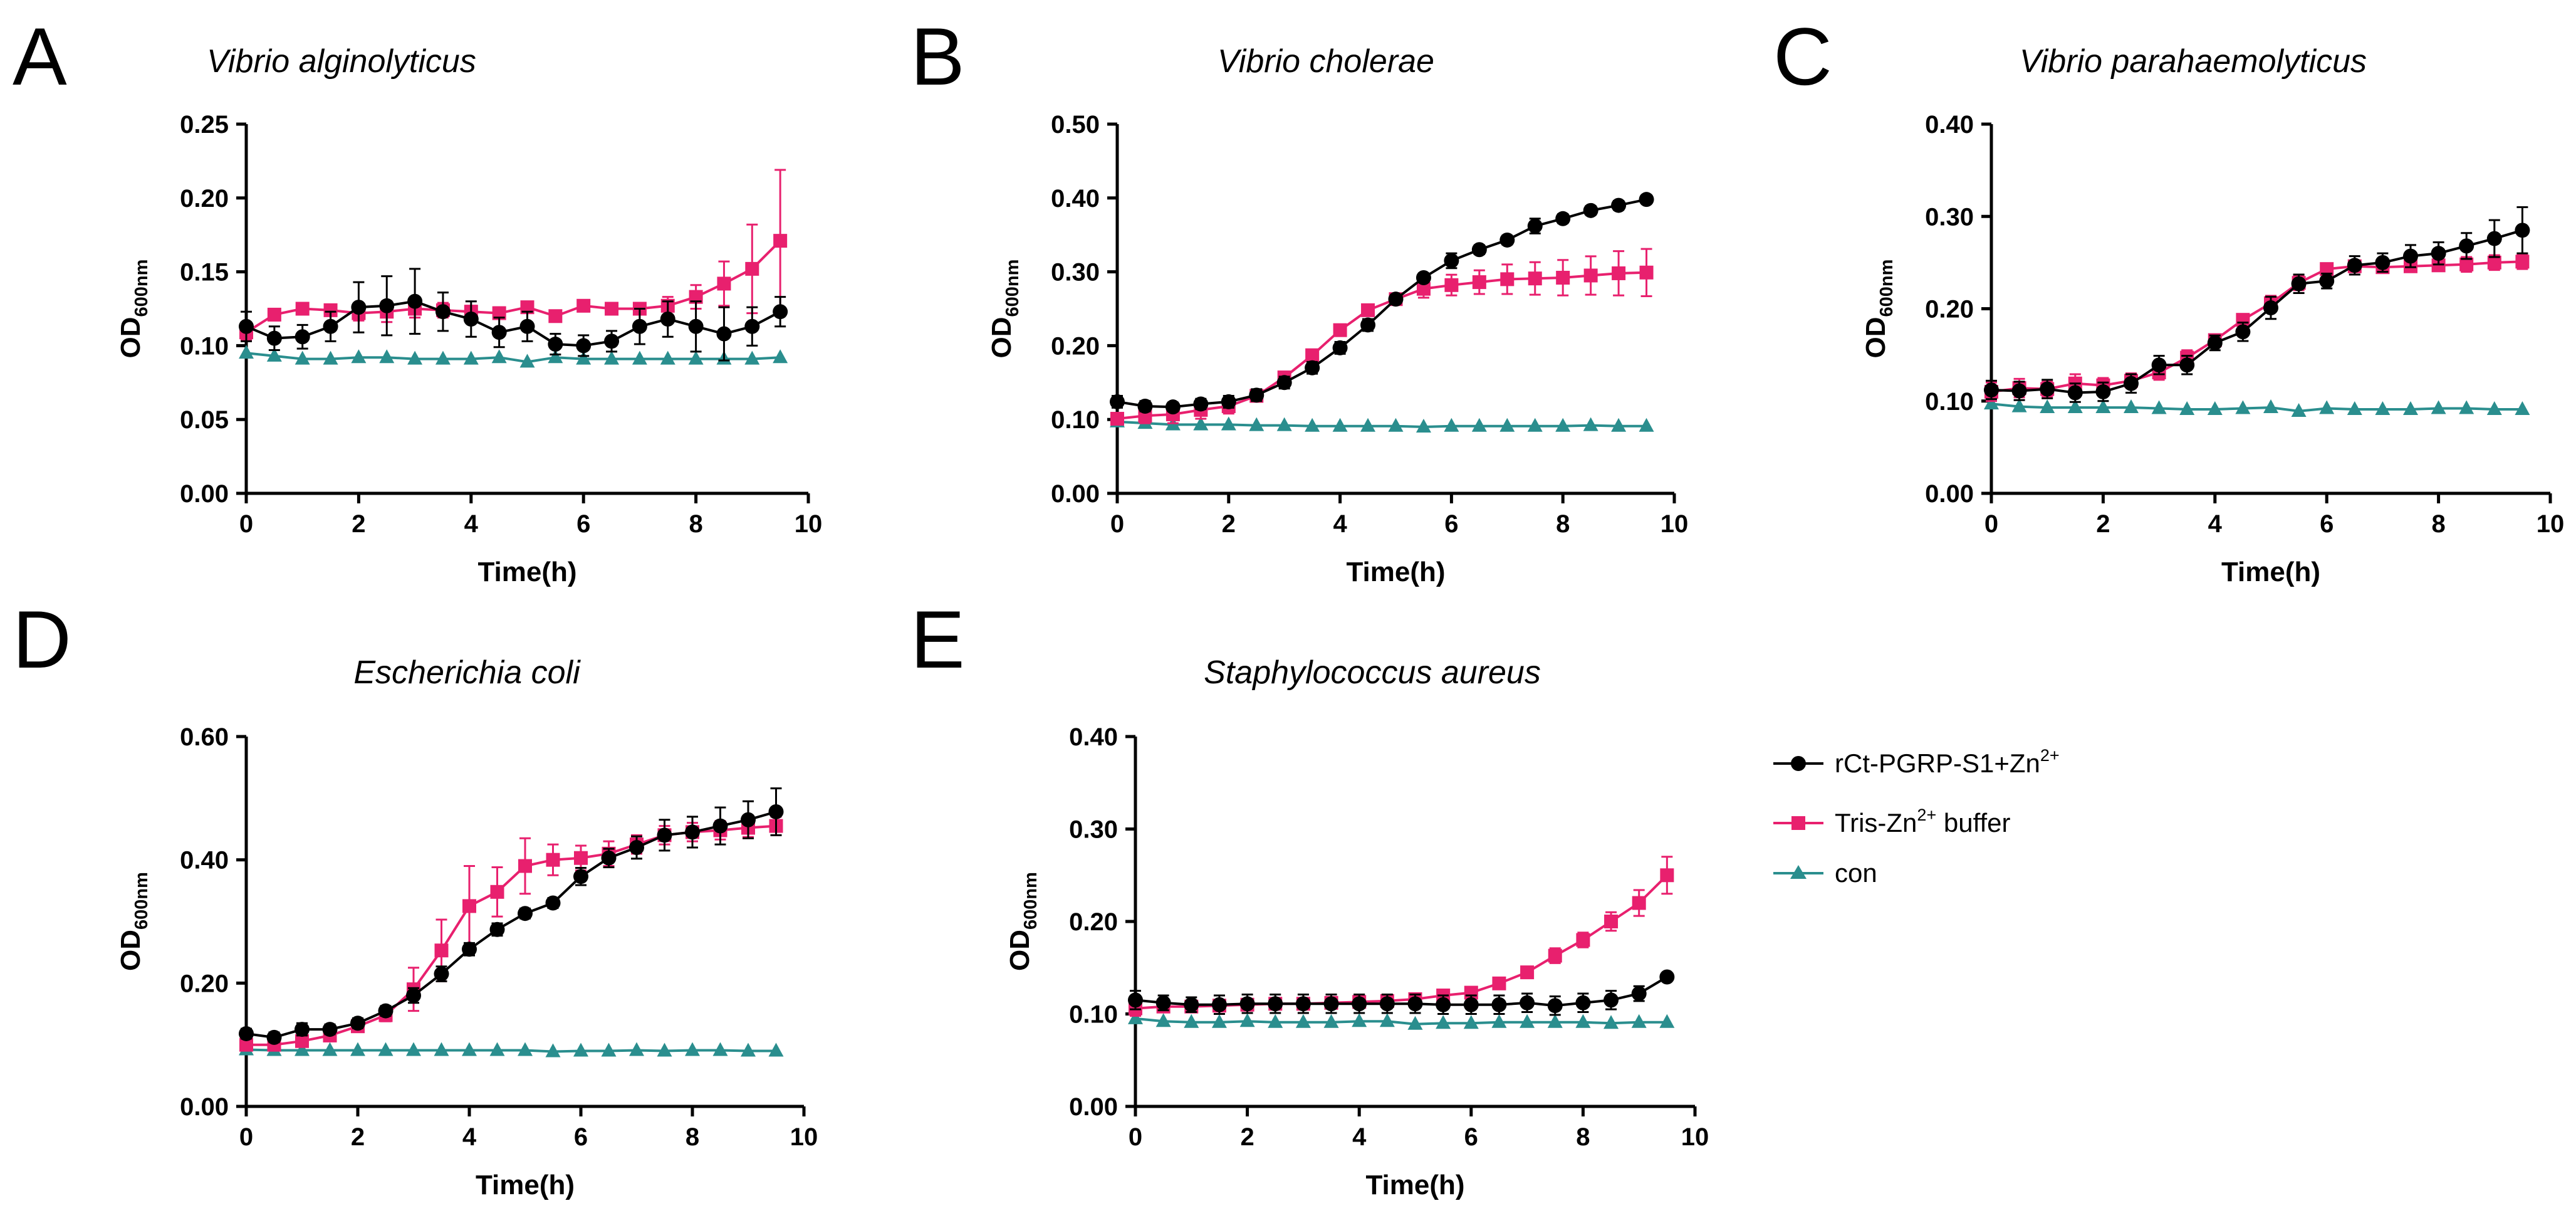 The width and height of the screenshot is (2576, 1223). Describe the element at coordinates (204, 494) in the screenshot. I see `panel-a-y-tick-label: 0.00` at that location.